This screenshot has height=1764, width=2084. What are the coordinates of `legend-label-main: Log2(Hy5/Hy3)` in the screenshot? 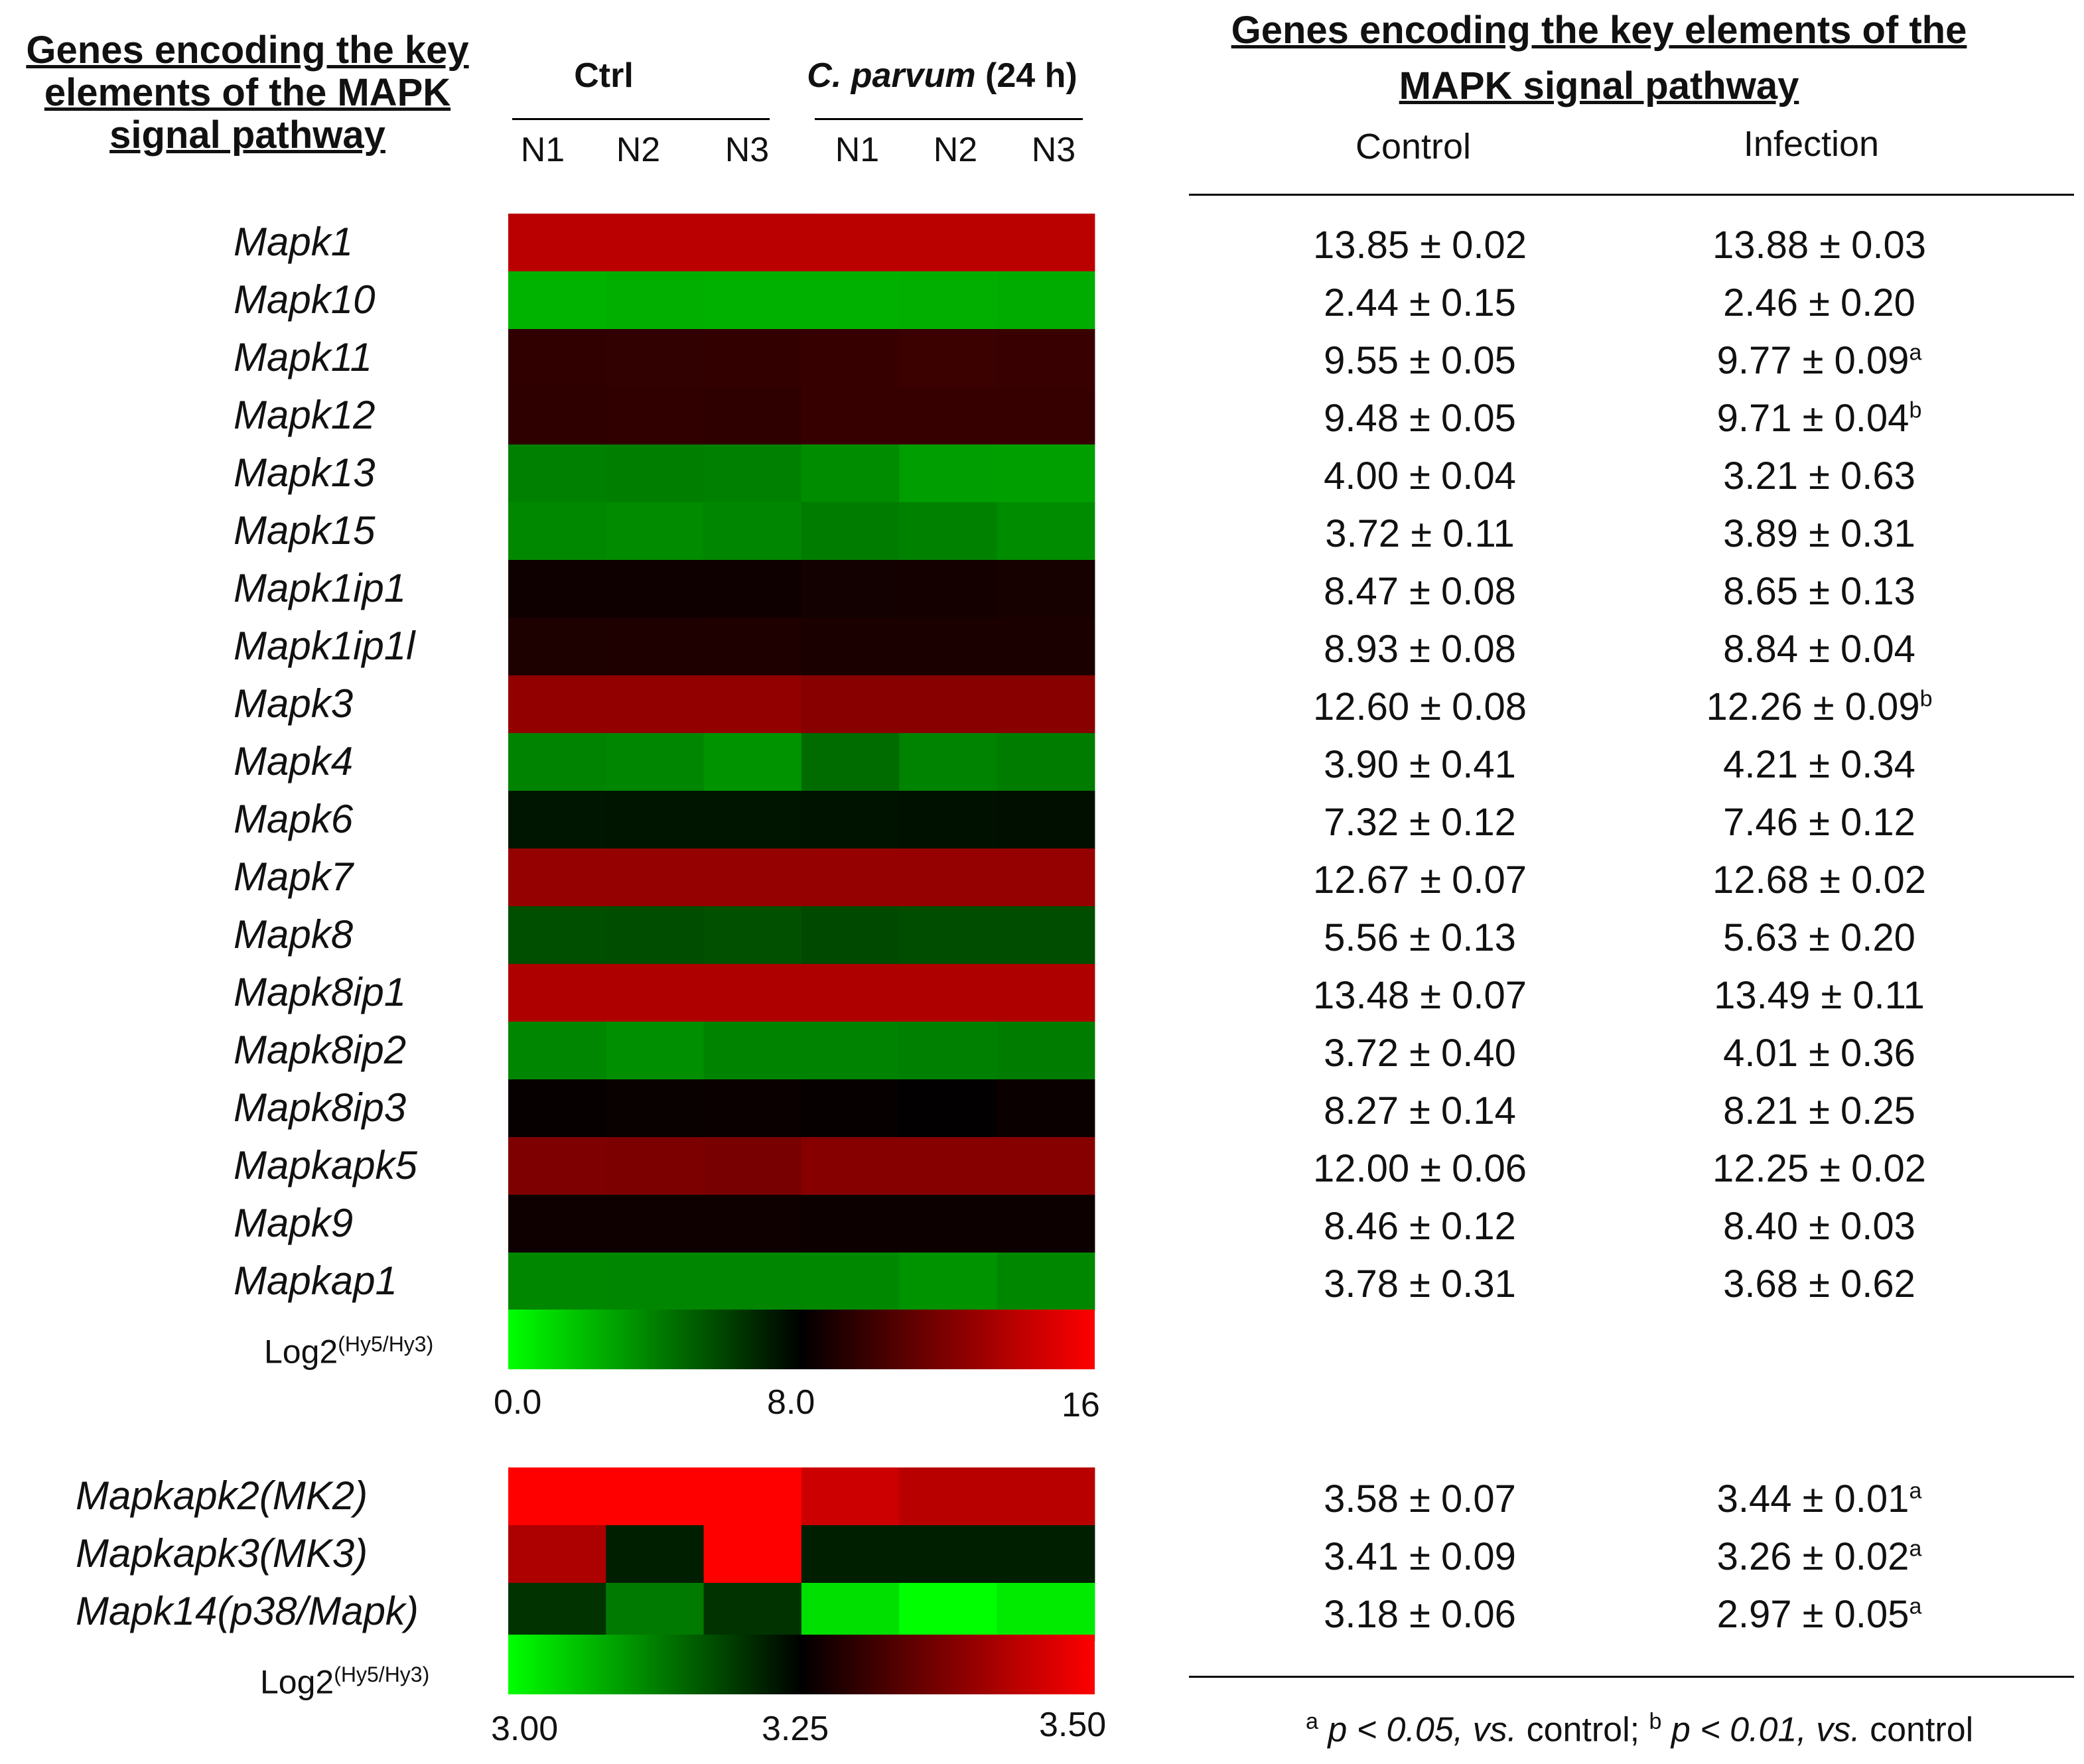 It's located at (348, 1352).